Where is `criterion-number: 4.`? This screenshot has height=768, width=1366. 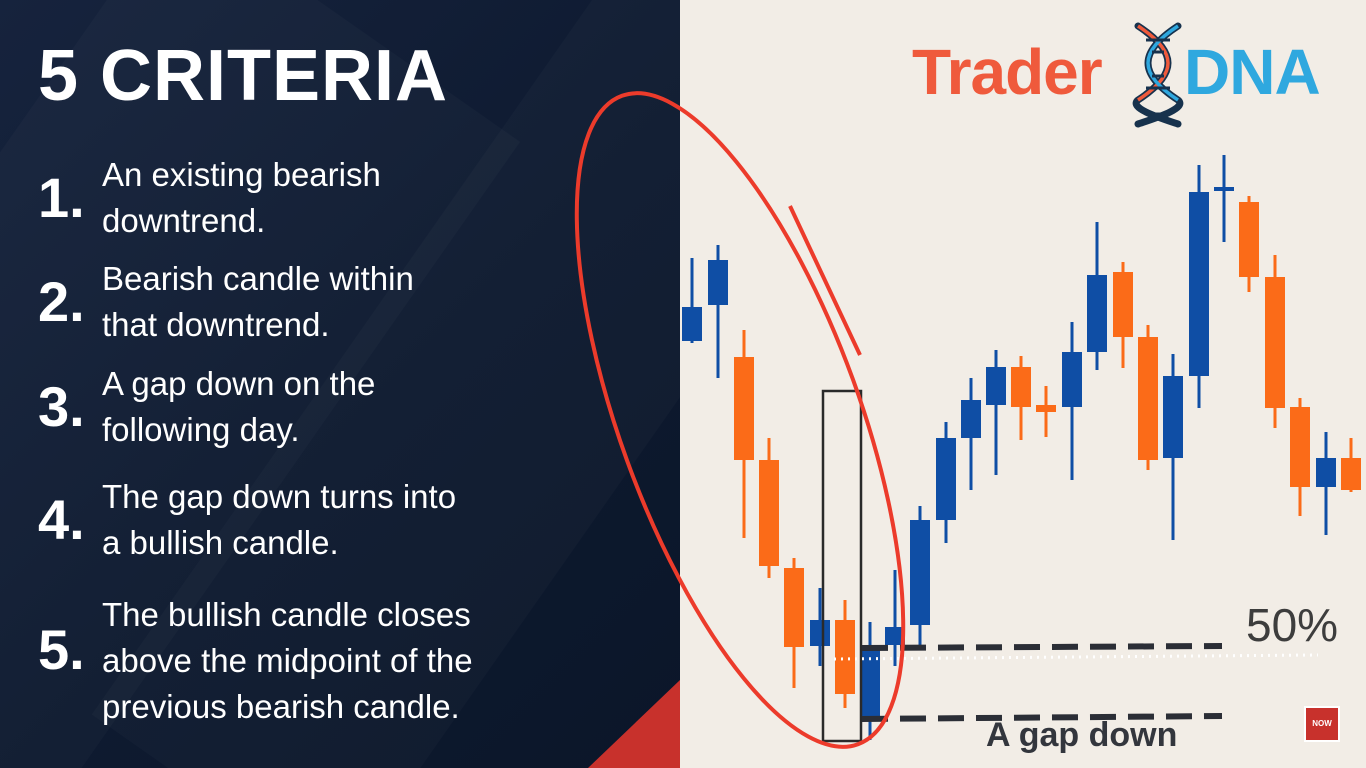 criterion-number: 4. is located at coordinates (61, 519).